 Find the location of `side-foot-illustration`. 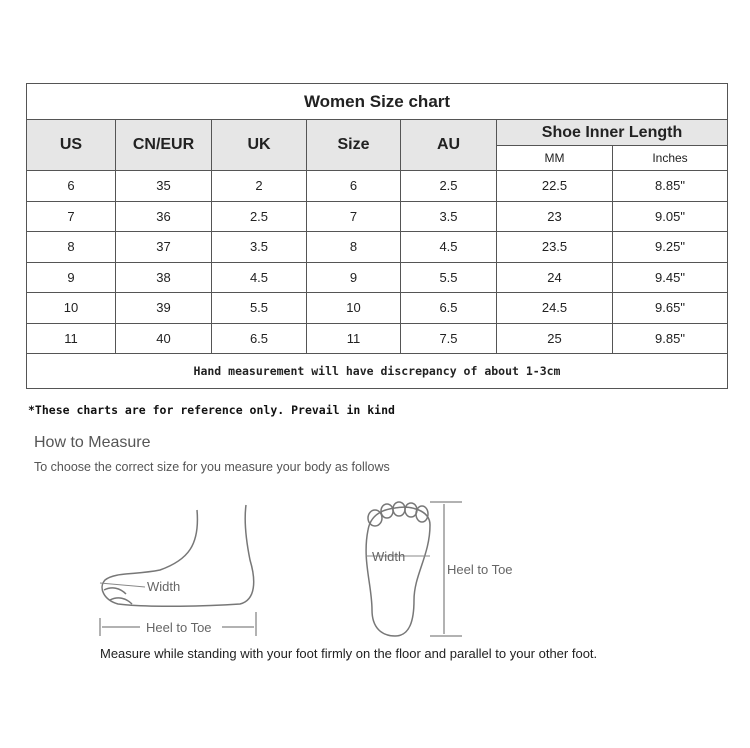

side-foot-illustration is located at coordinates (178, 556).